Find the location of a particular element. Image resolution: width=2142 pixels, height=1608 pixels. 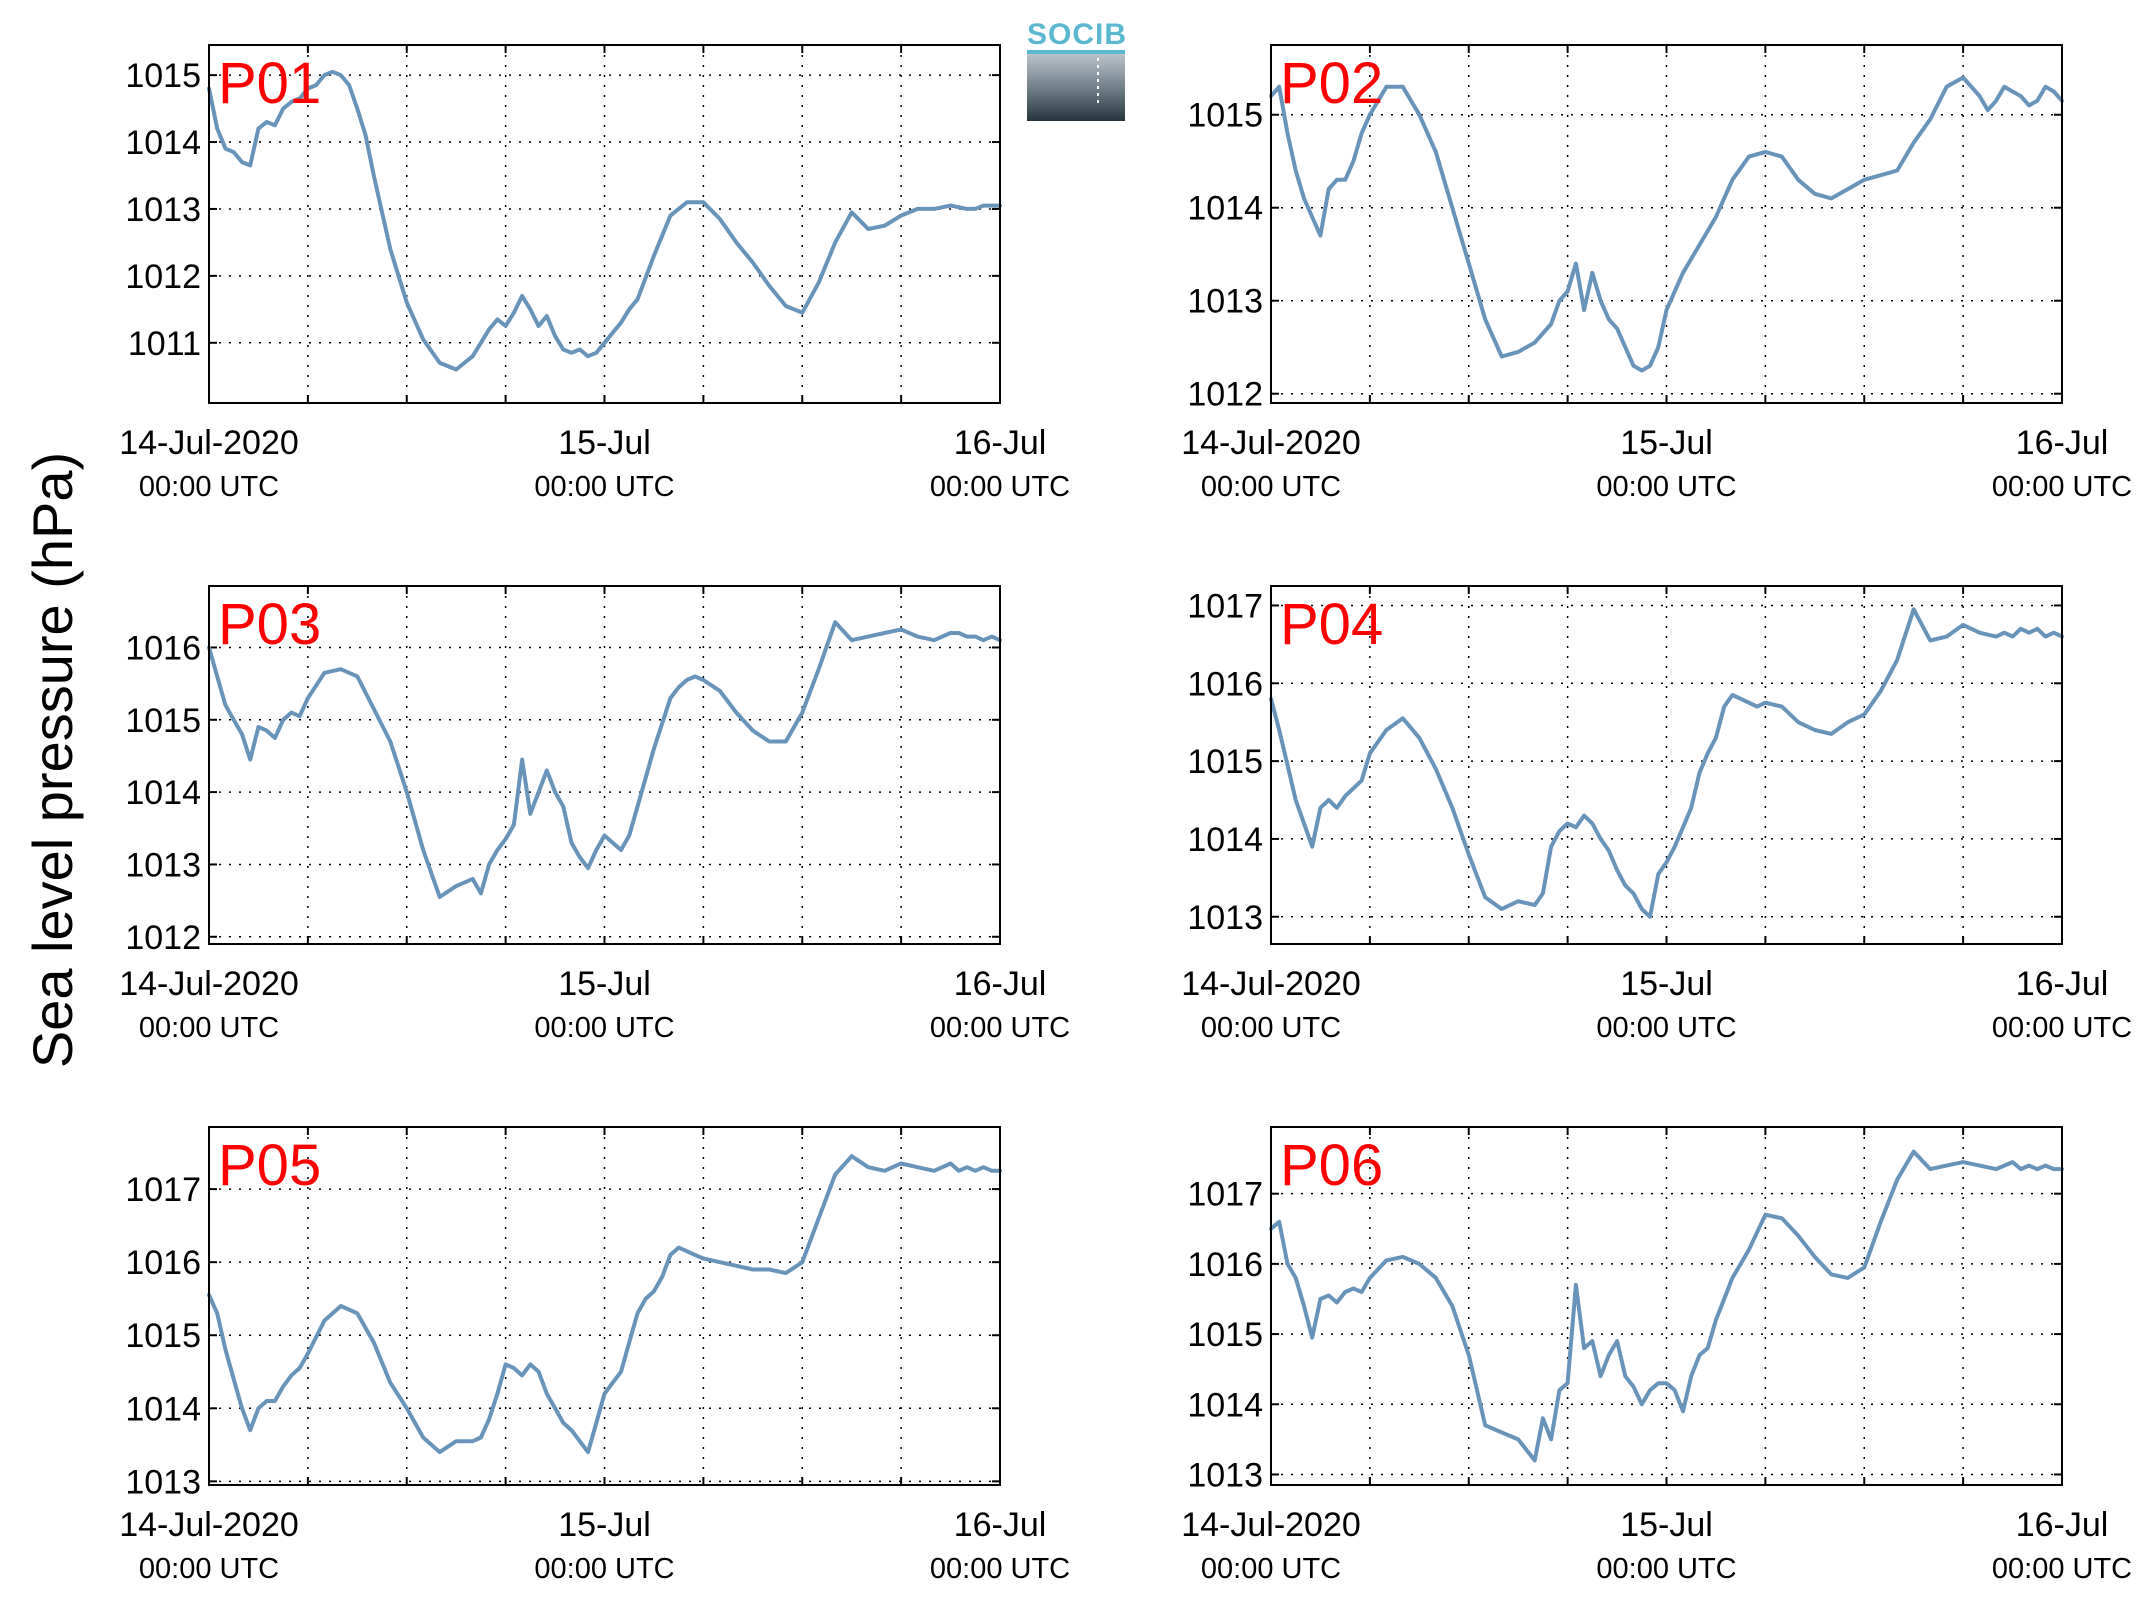

panel-label: P06 is located at coordinates (1331, 1165).